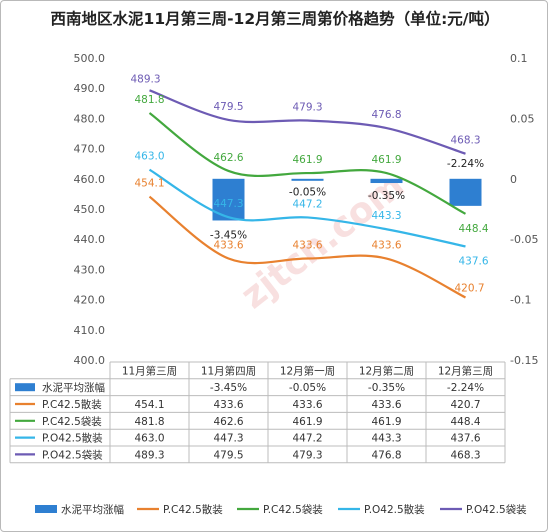 The height and width of the screenshot is (532, 548). What do you see at coordinates (228, 235) in the screenshot?
I see `bar-data-label: -3.45%` at bounding box center [228, 235].